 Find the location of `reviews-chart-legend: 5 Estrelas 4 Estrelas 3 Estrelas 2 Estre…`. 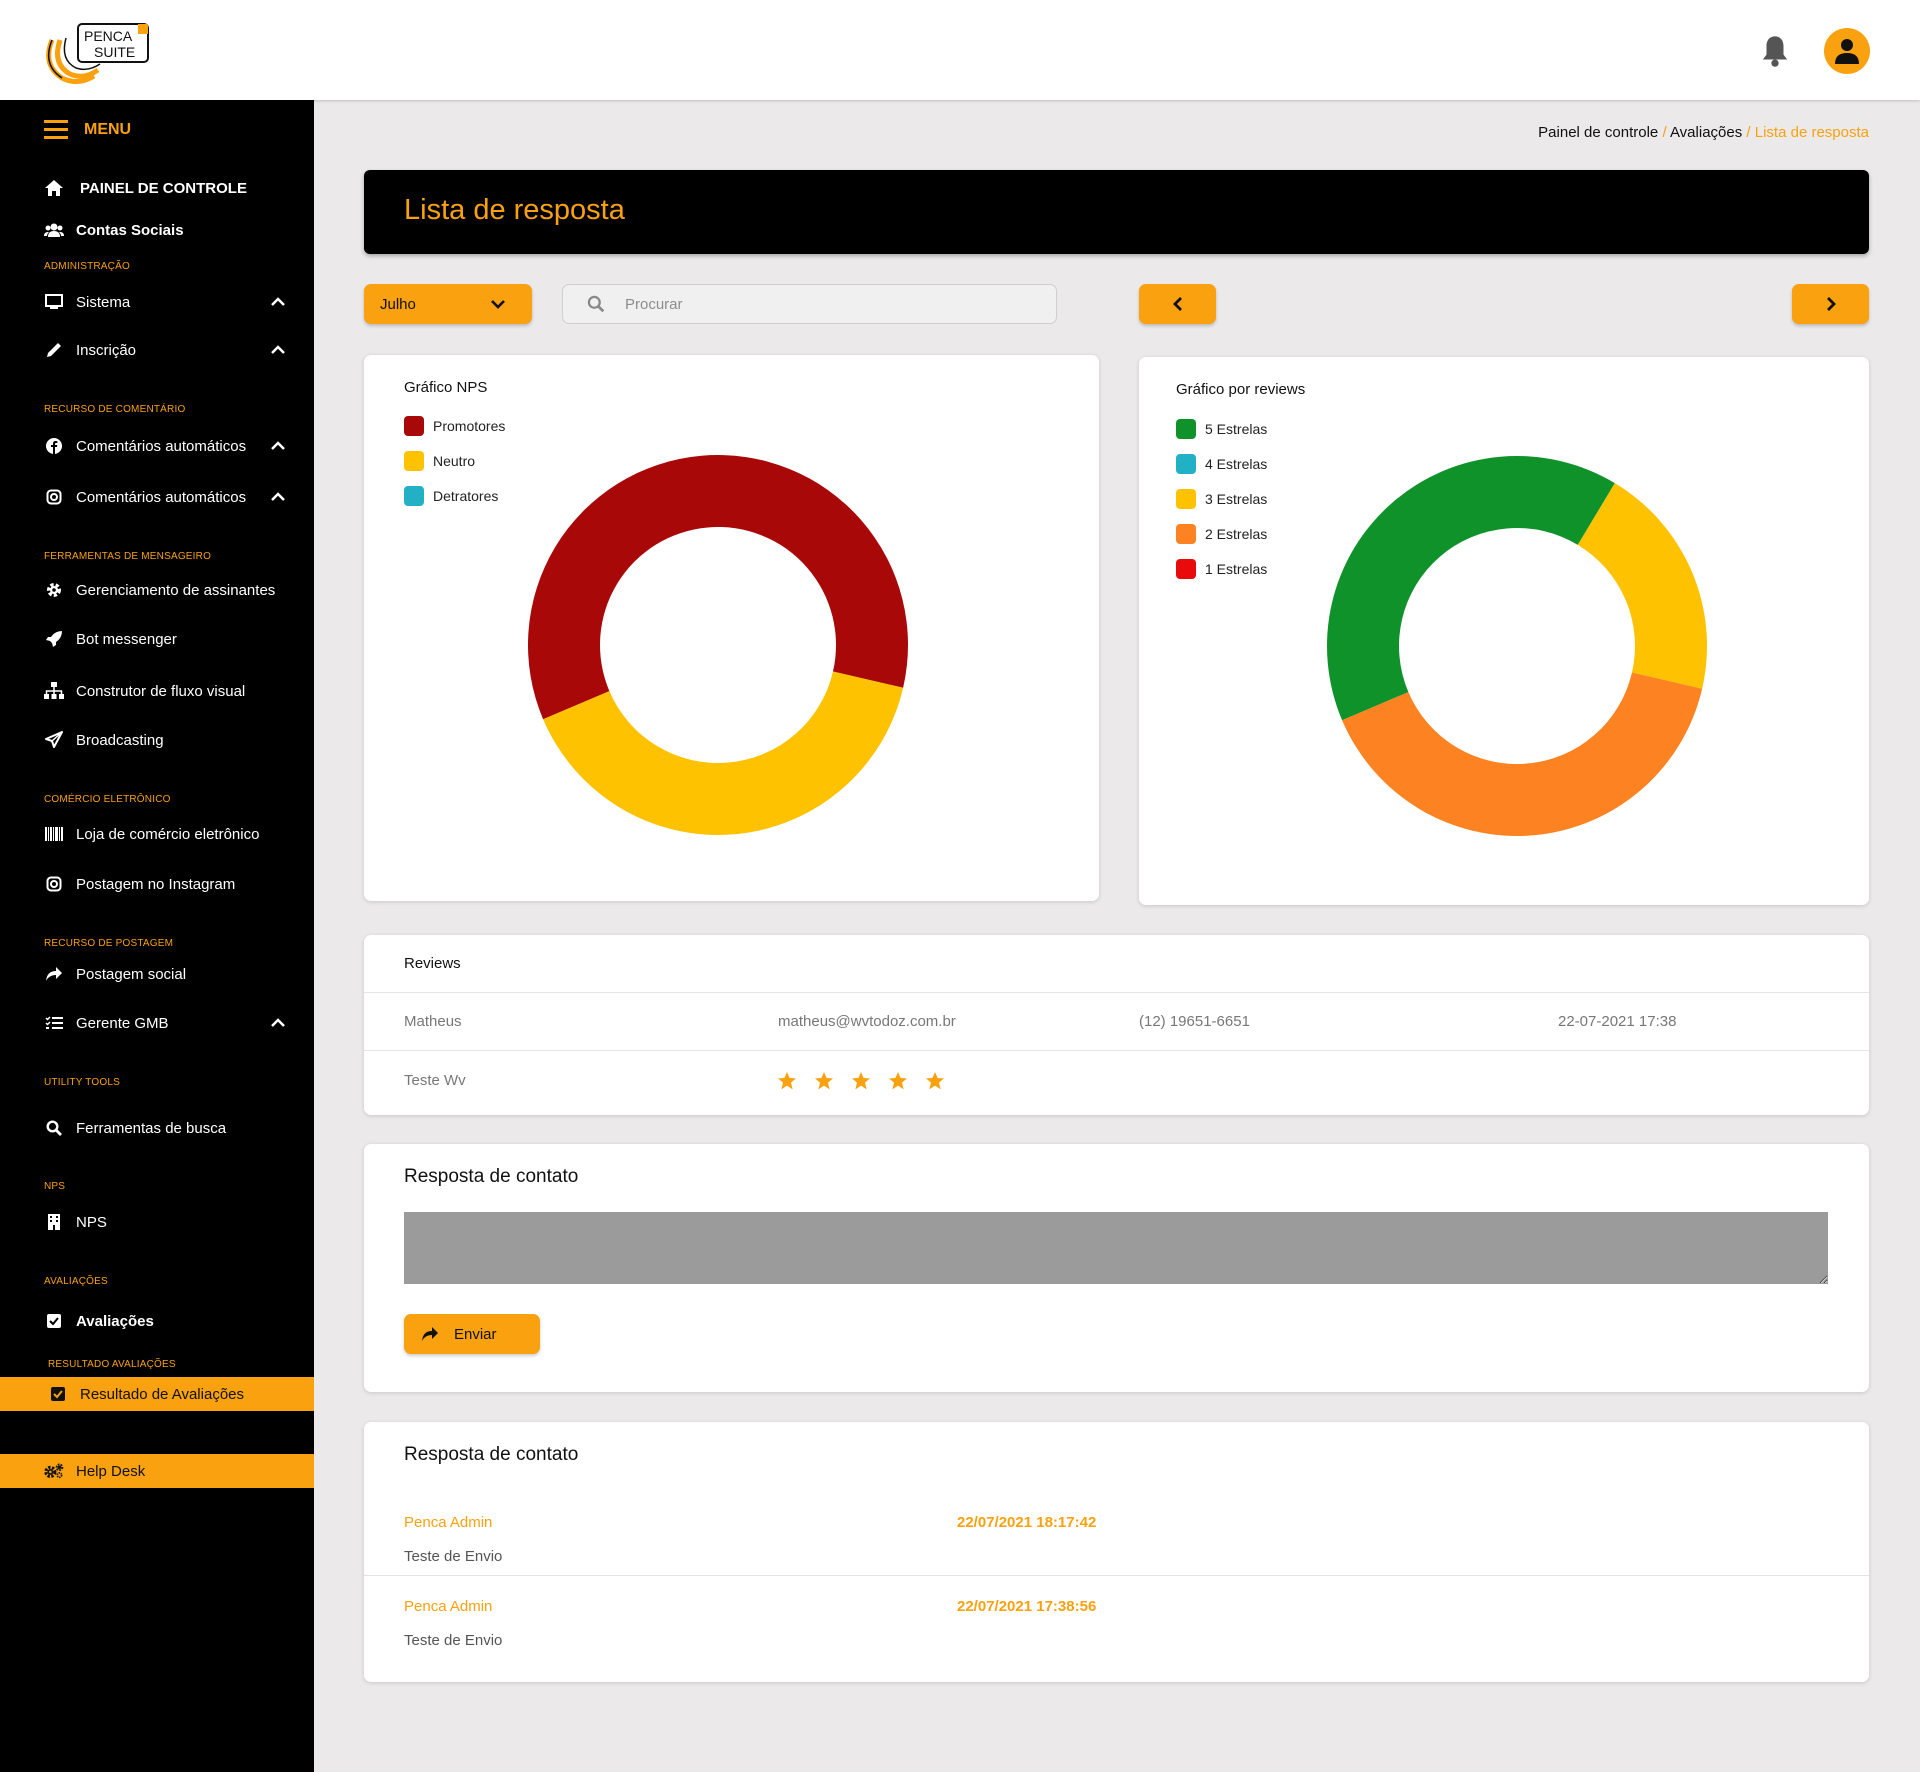

reviews-chart-legend: 5 Estrelas 4 Estrelas 3 Estrelas 2 Estre… is located at coordinates (1221, 506).